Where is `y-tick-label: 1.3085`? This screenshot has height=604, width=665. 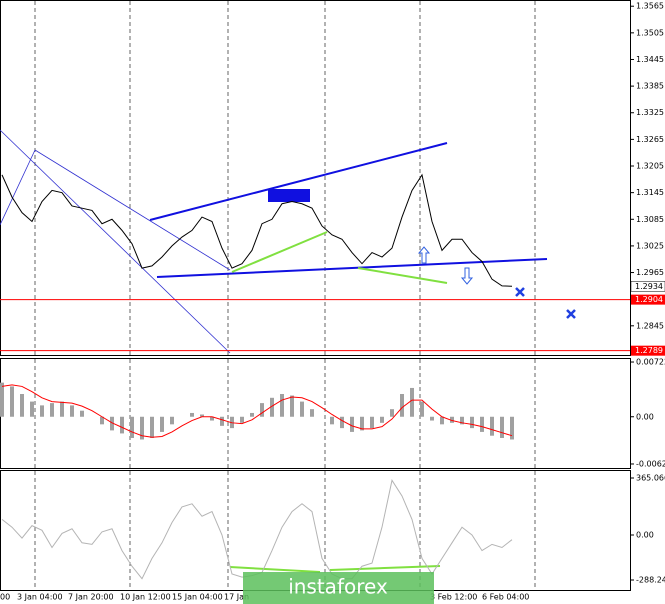
y-tick-label: 1.3085 is located at coordinates (650, 219).